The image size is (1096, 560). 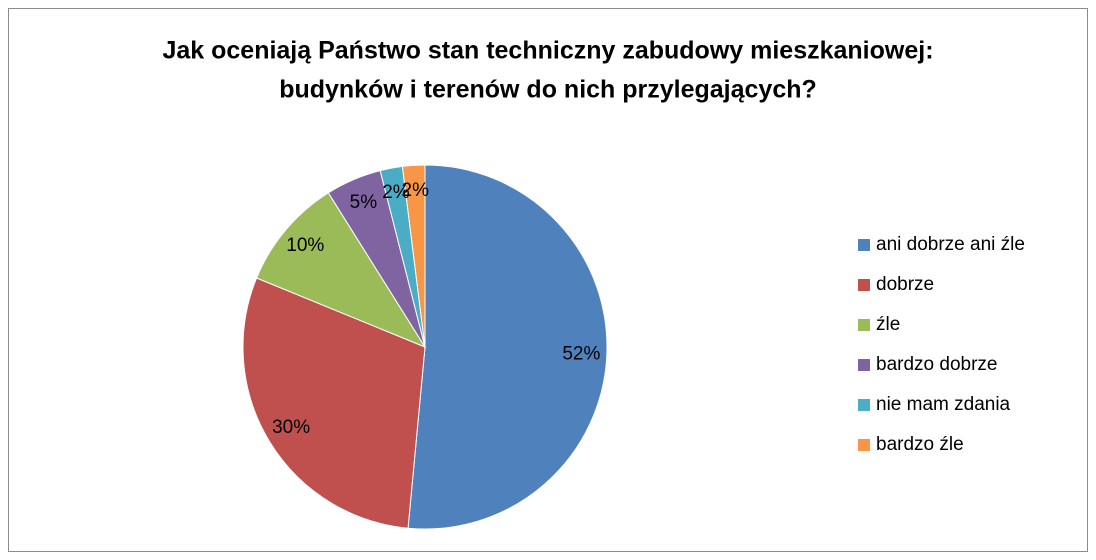 What do you see at coordinates (291, 427) in the screenshot?
I see `data-label: 30%` at bounding box center [291, 427].